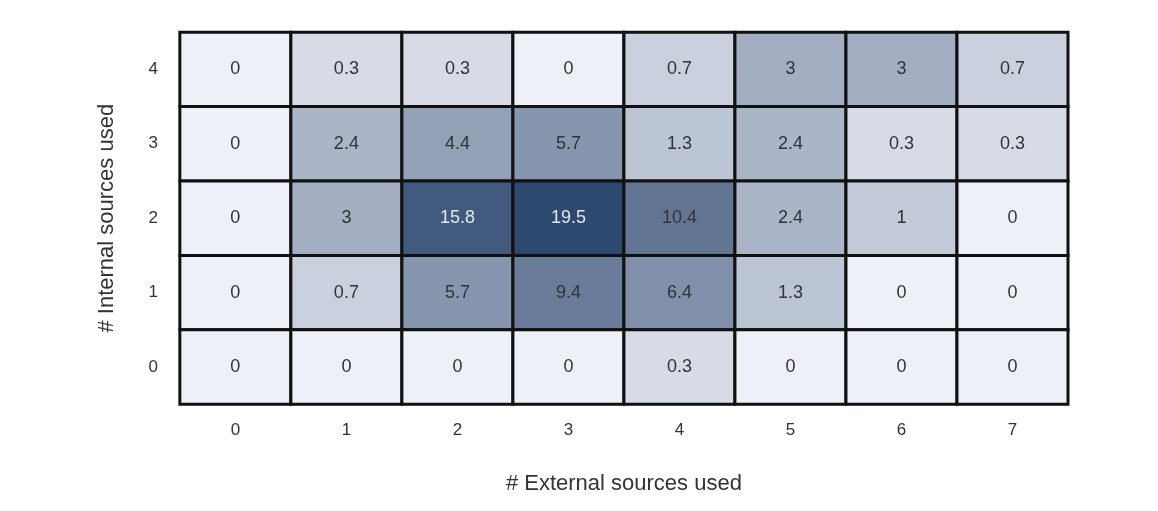 Image resolution: width=1158 pixels, height=511 pixels. I want to click on data-label: 9.4, so click(568, 291).